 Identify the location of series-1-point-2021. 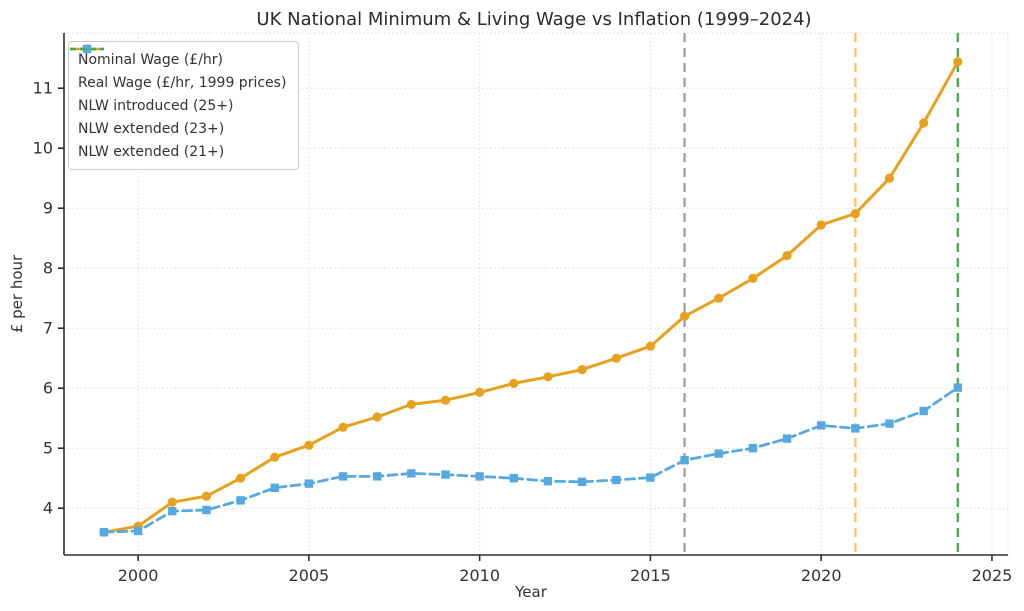
(855, 428).